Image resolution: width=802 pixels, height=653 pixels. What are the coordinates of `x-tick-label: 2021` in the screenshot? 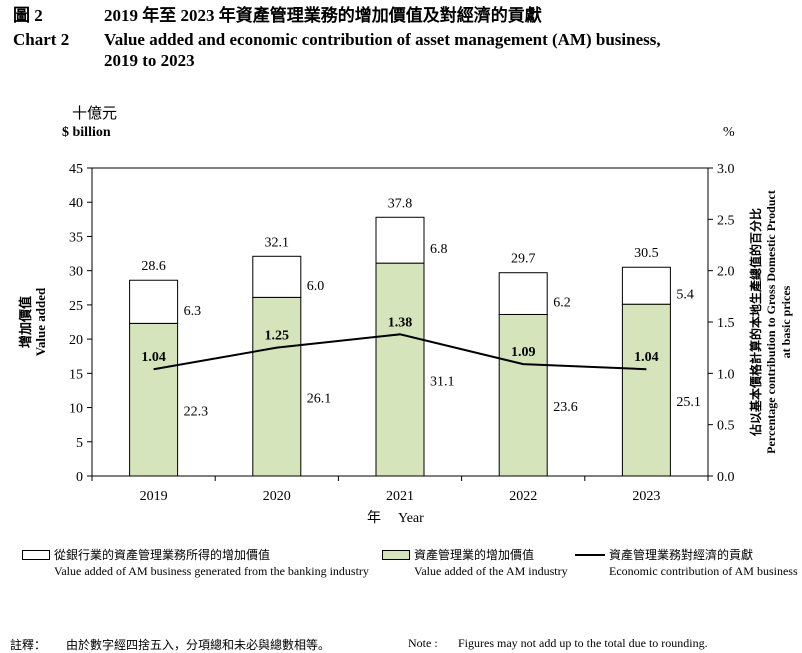 It's located at (400, 496).